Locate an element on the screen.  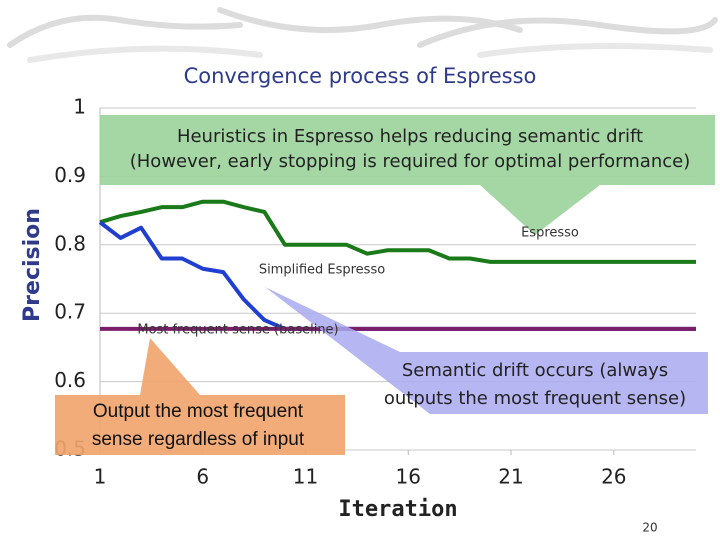
chart-title: Convergence process of Espresso is located at coordinates (360, 76).